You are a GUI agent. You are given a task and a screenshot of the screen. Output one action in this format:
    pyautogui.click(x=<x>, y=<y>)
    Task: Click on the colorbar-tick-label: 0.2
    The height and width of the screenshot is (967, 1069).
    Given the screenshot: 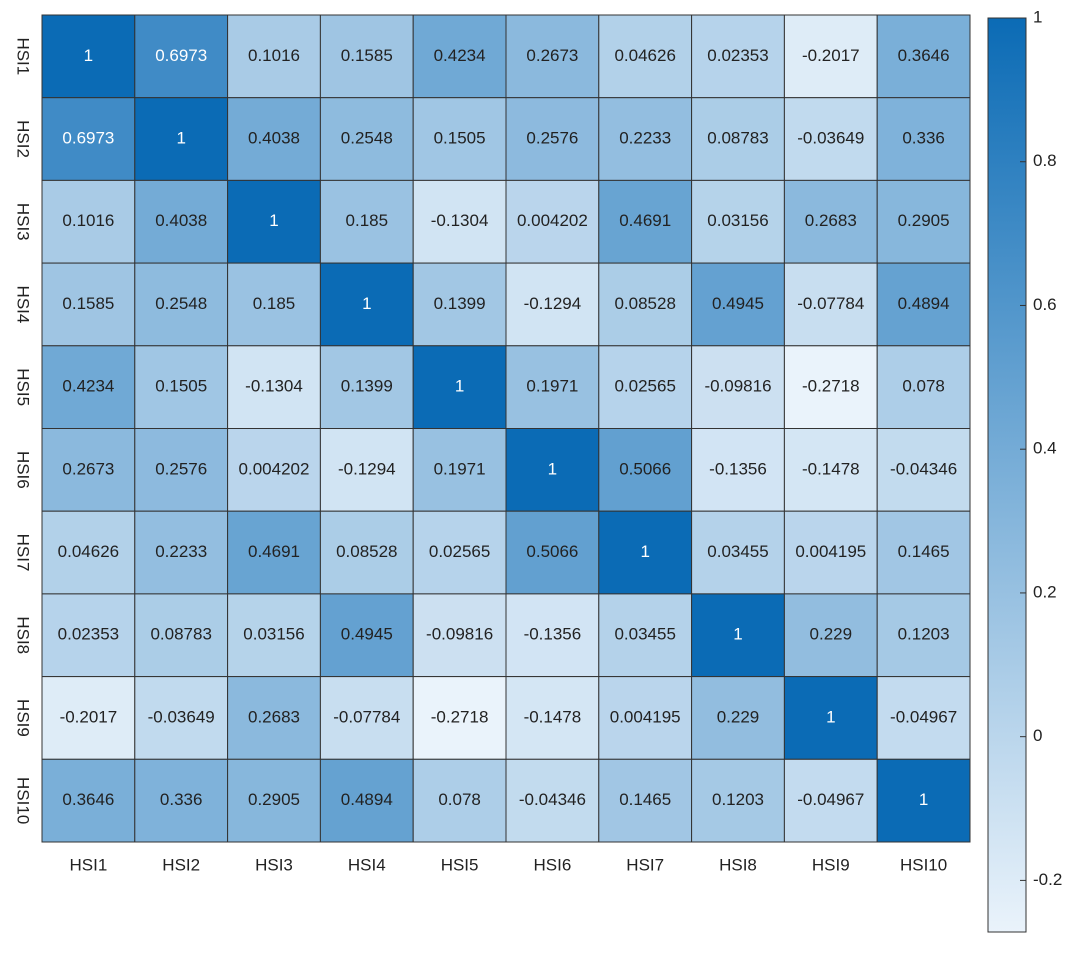 What is the action you would take?
    pyautogui.click(x=1045, y=591)
    